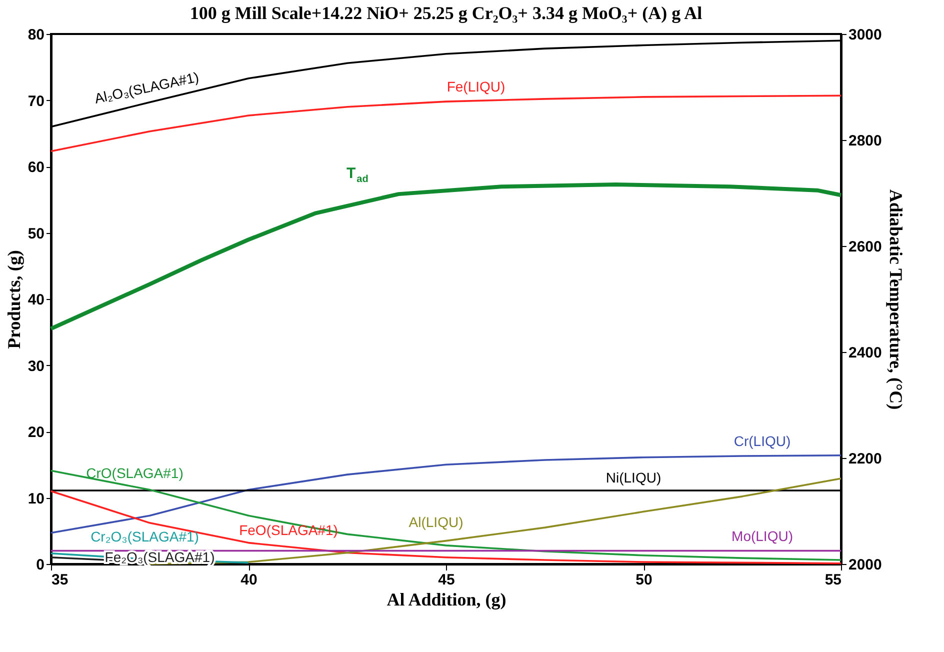 This screenshot has width=944, height=652. What do you see at coordinates (762, 441) in the screenshot?
I see `series-label: Cr(LIQU)` at bounding box center [762, 441].